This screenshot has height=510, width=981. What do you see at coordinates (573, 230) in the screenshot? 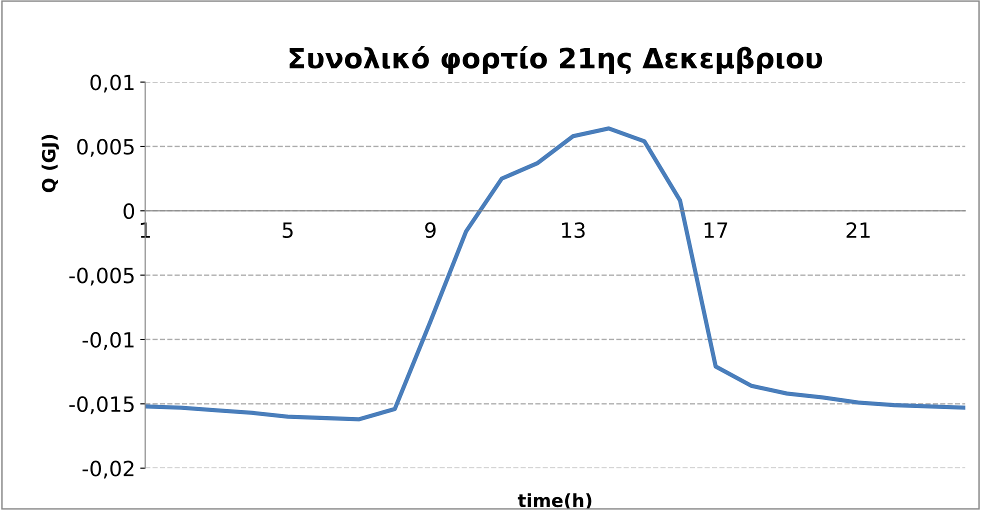
I see `x-tick-label: 13` at bounding box center [573, 230].